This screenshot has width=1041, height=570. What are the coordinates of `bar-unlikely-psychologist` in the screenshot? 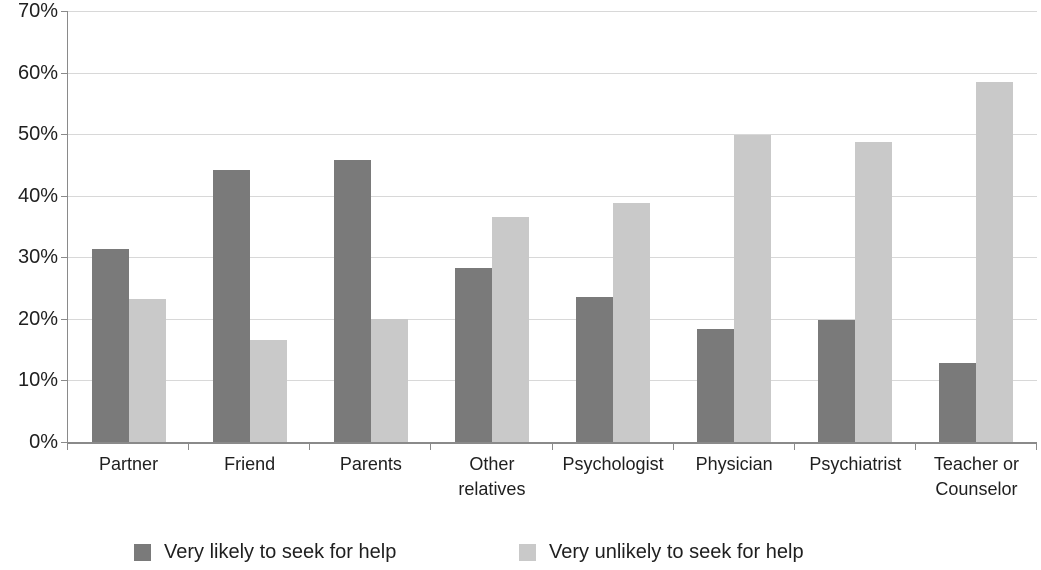 It's located at (632, 322).